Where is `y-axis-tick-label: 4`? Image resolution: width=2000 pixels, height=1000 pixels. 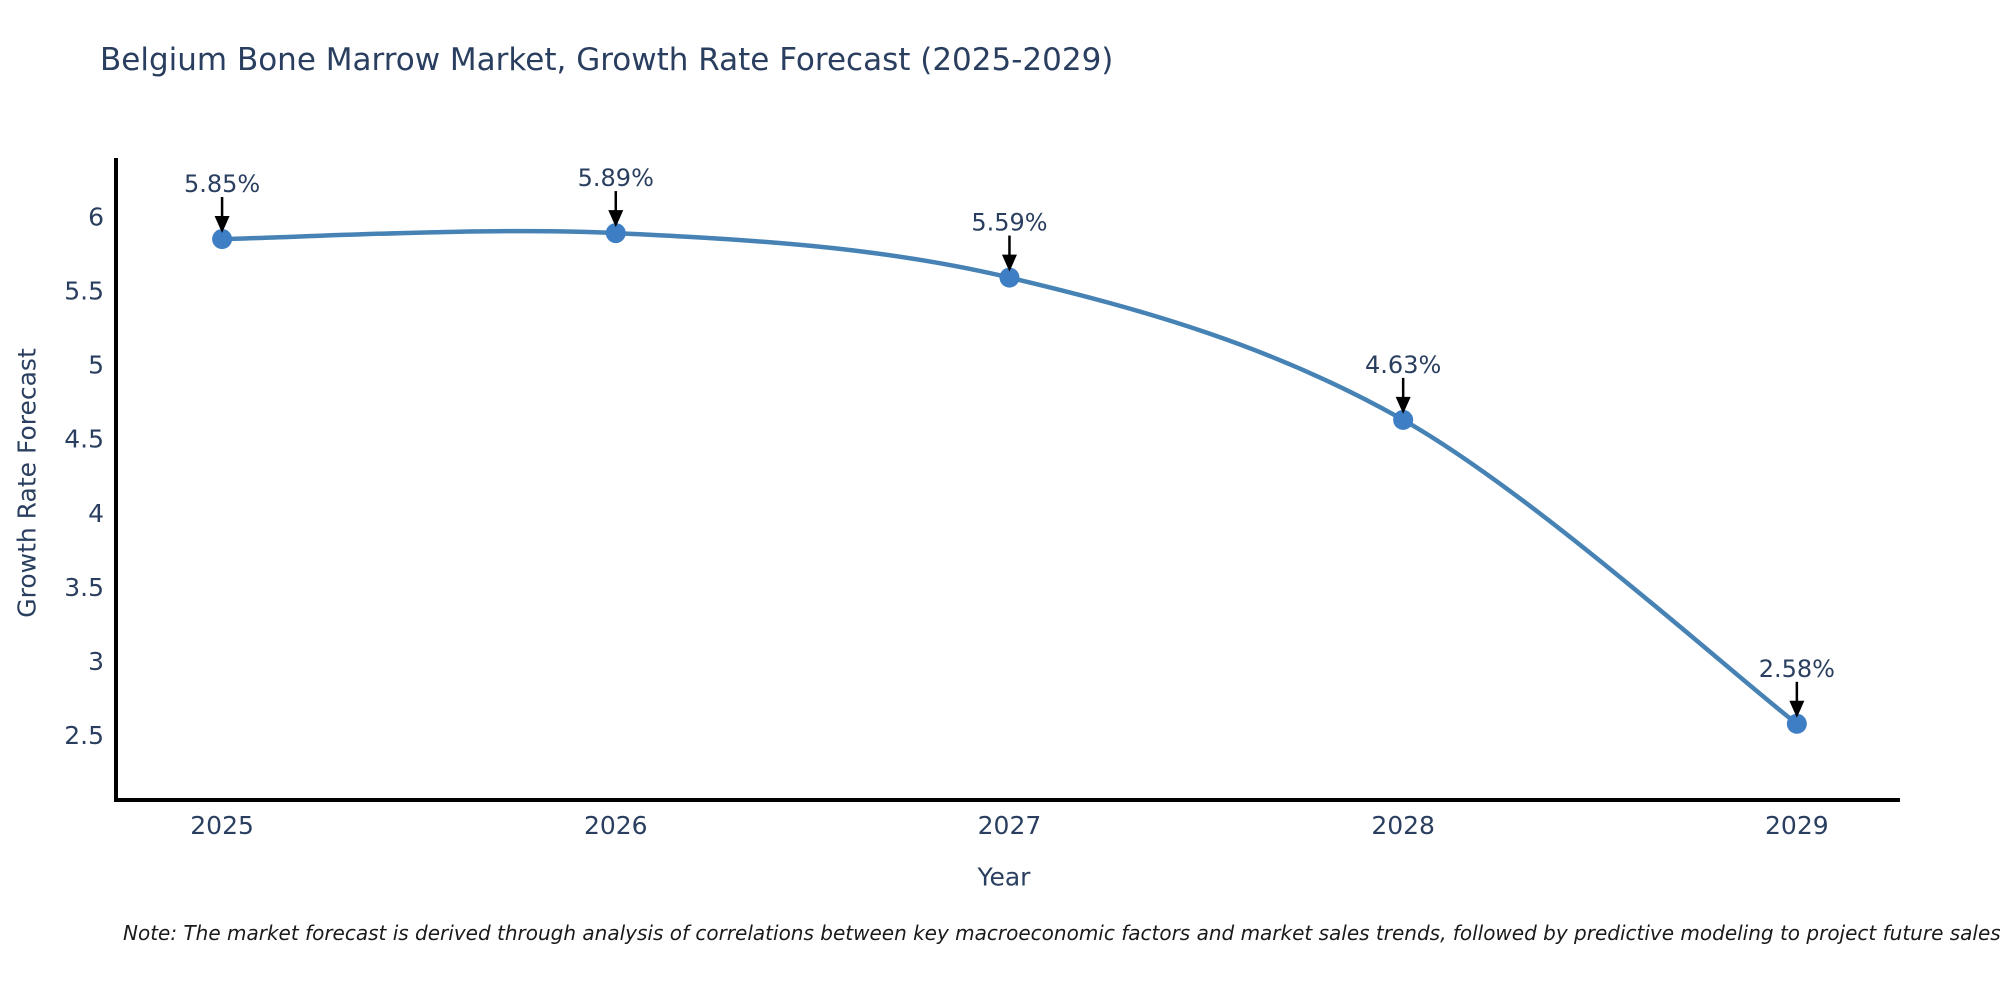
y-axis-tick-label: 4 is located at coordinates (96, 513).